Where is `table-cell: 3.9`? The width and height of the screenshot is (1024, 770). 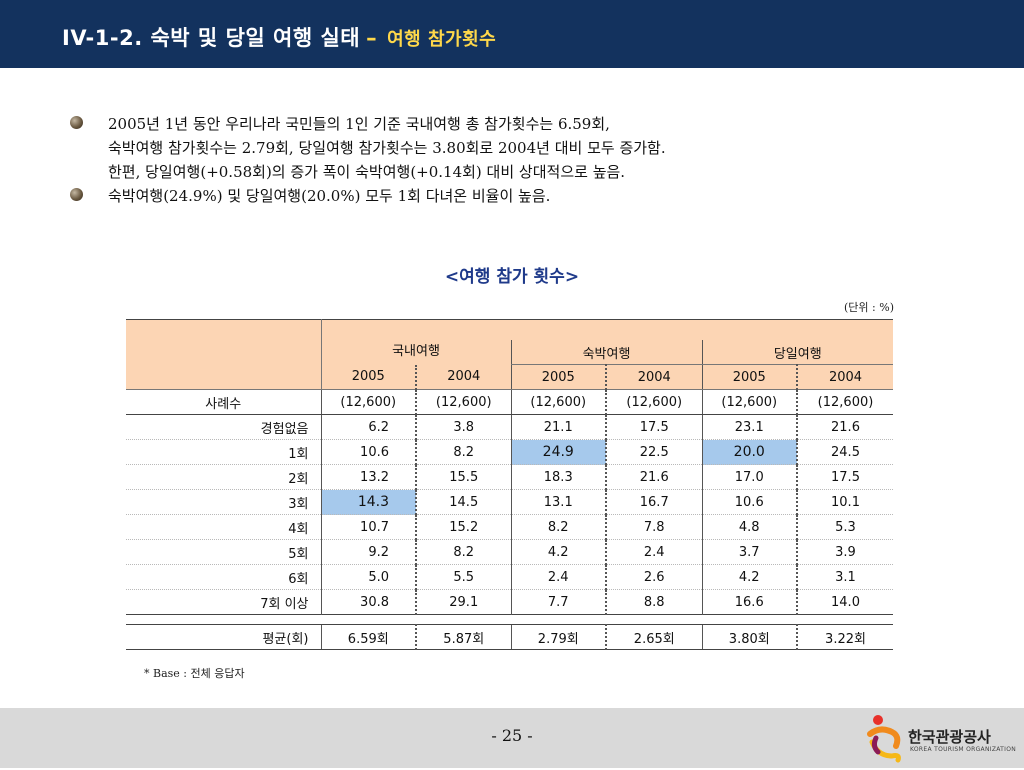
table-cell: 3.9 is located at coordinates (844, 552).